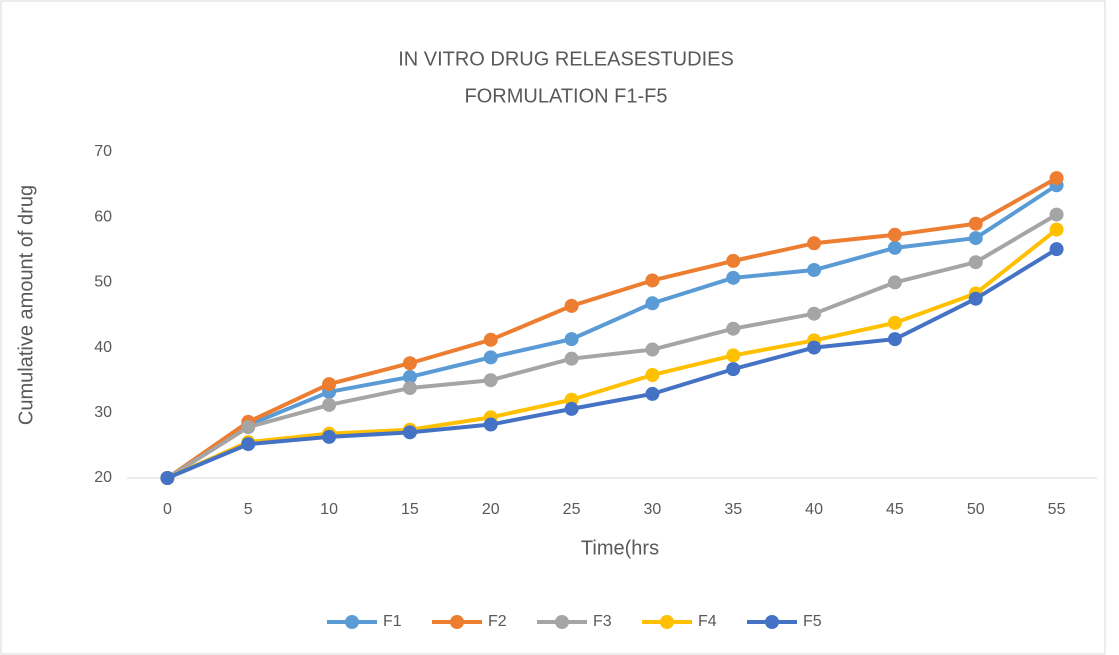 The image size is (1119, 655). What do you see at coordinates (812, 621) in the screenshot?
I see `legend-label: F5` at bounding box center [812, 621].